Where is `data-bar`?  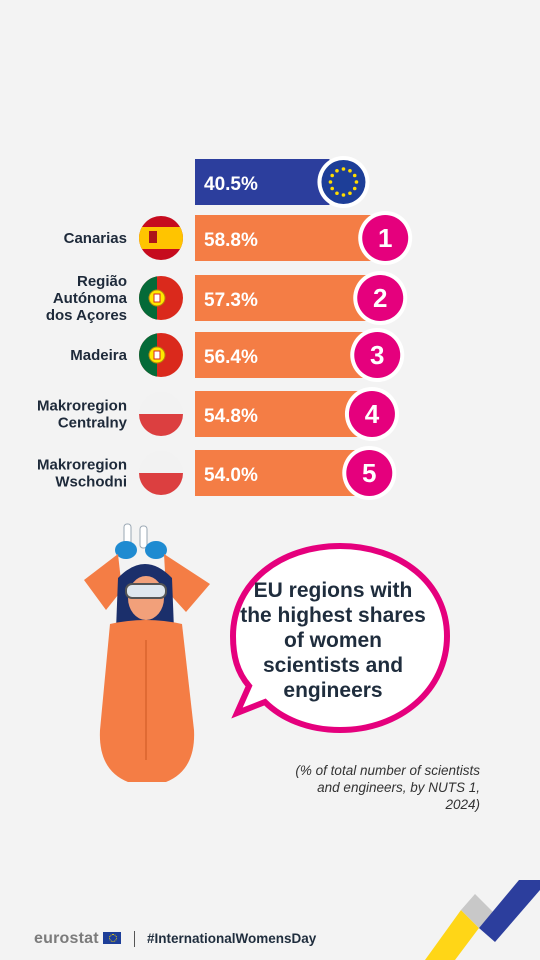
data-bar is located at coordinates (293, 238).